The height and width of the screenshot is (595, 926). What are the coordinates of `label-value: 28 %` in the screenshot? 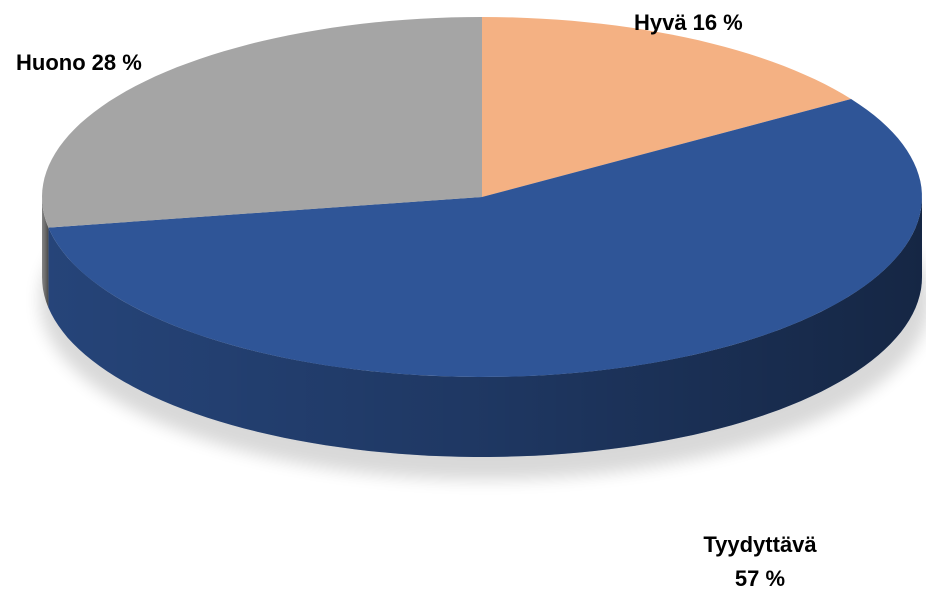 It's located at (117, 62).